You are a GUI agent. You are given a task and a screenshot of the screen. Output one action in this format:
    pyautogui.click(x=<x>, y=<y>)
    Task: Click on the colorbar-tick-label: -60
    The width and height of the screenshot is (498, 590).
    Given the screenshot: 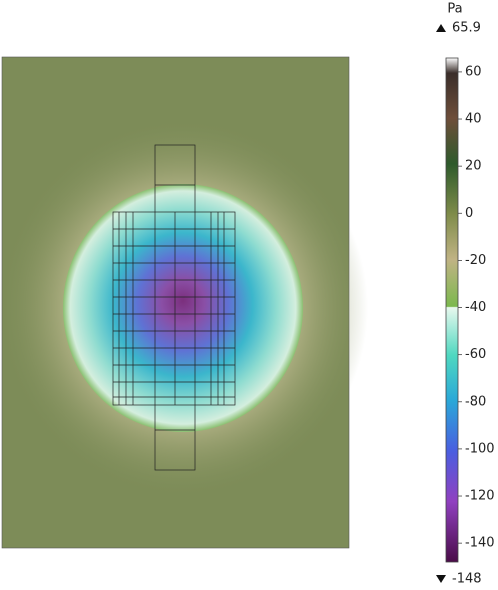 What is the action you would take?
    pyautogui.click(x=475, y=354)
    